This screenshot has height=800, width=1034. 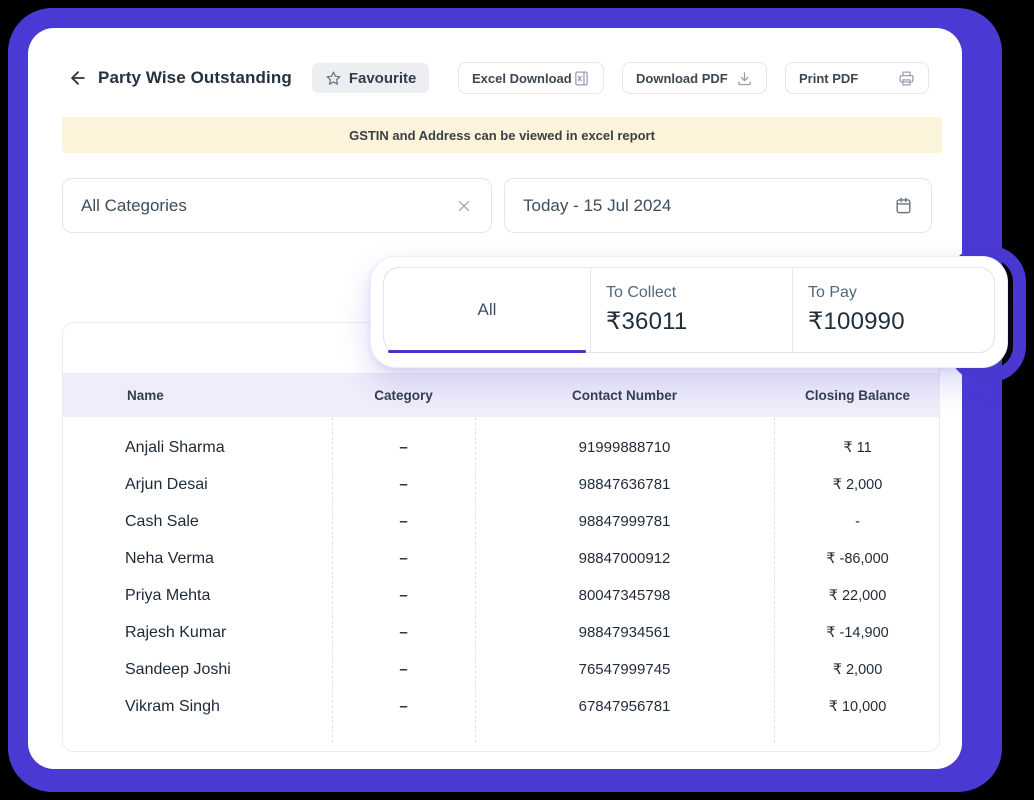 I want to click on star-icon, so click(x=333, y=78).